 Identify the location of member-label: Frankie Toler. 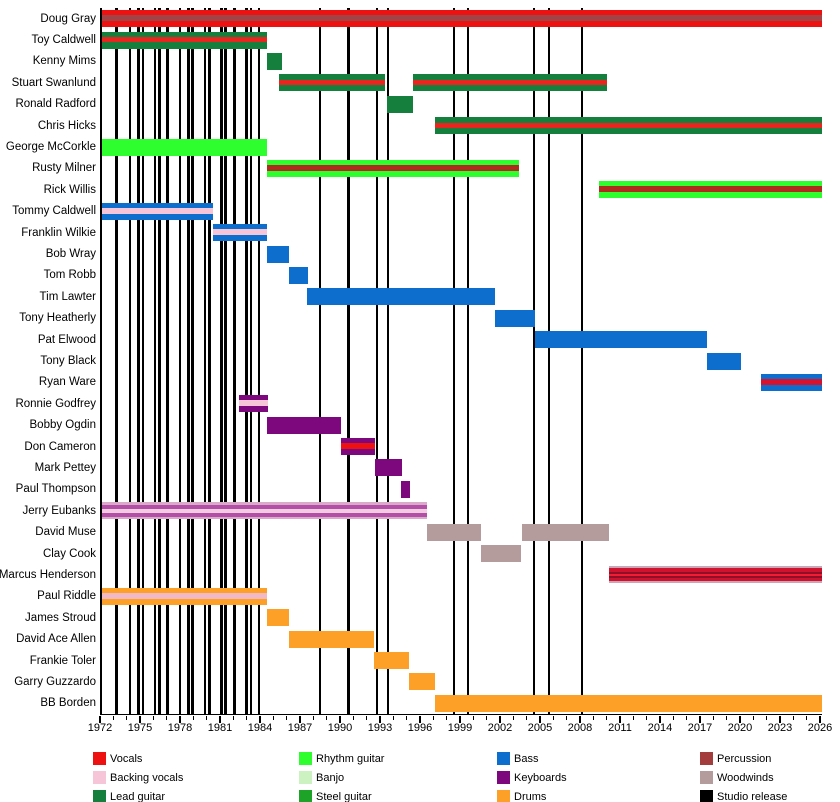
(62, 660).